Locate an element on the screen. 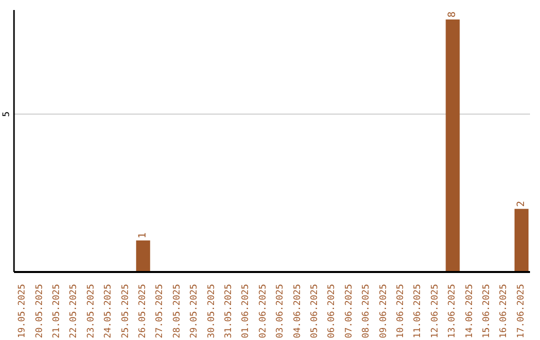 Image resolution: width=540 pixels, height=340 pixels. x-tick-label: 04.06.2025 is located at coordinates (297, 311).